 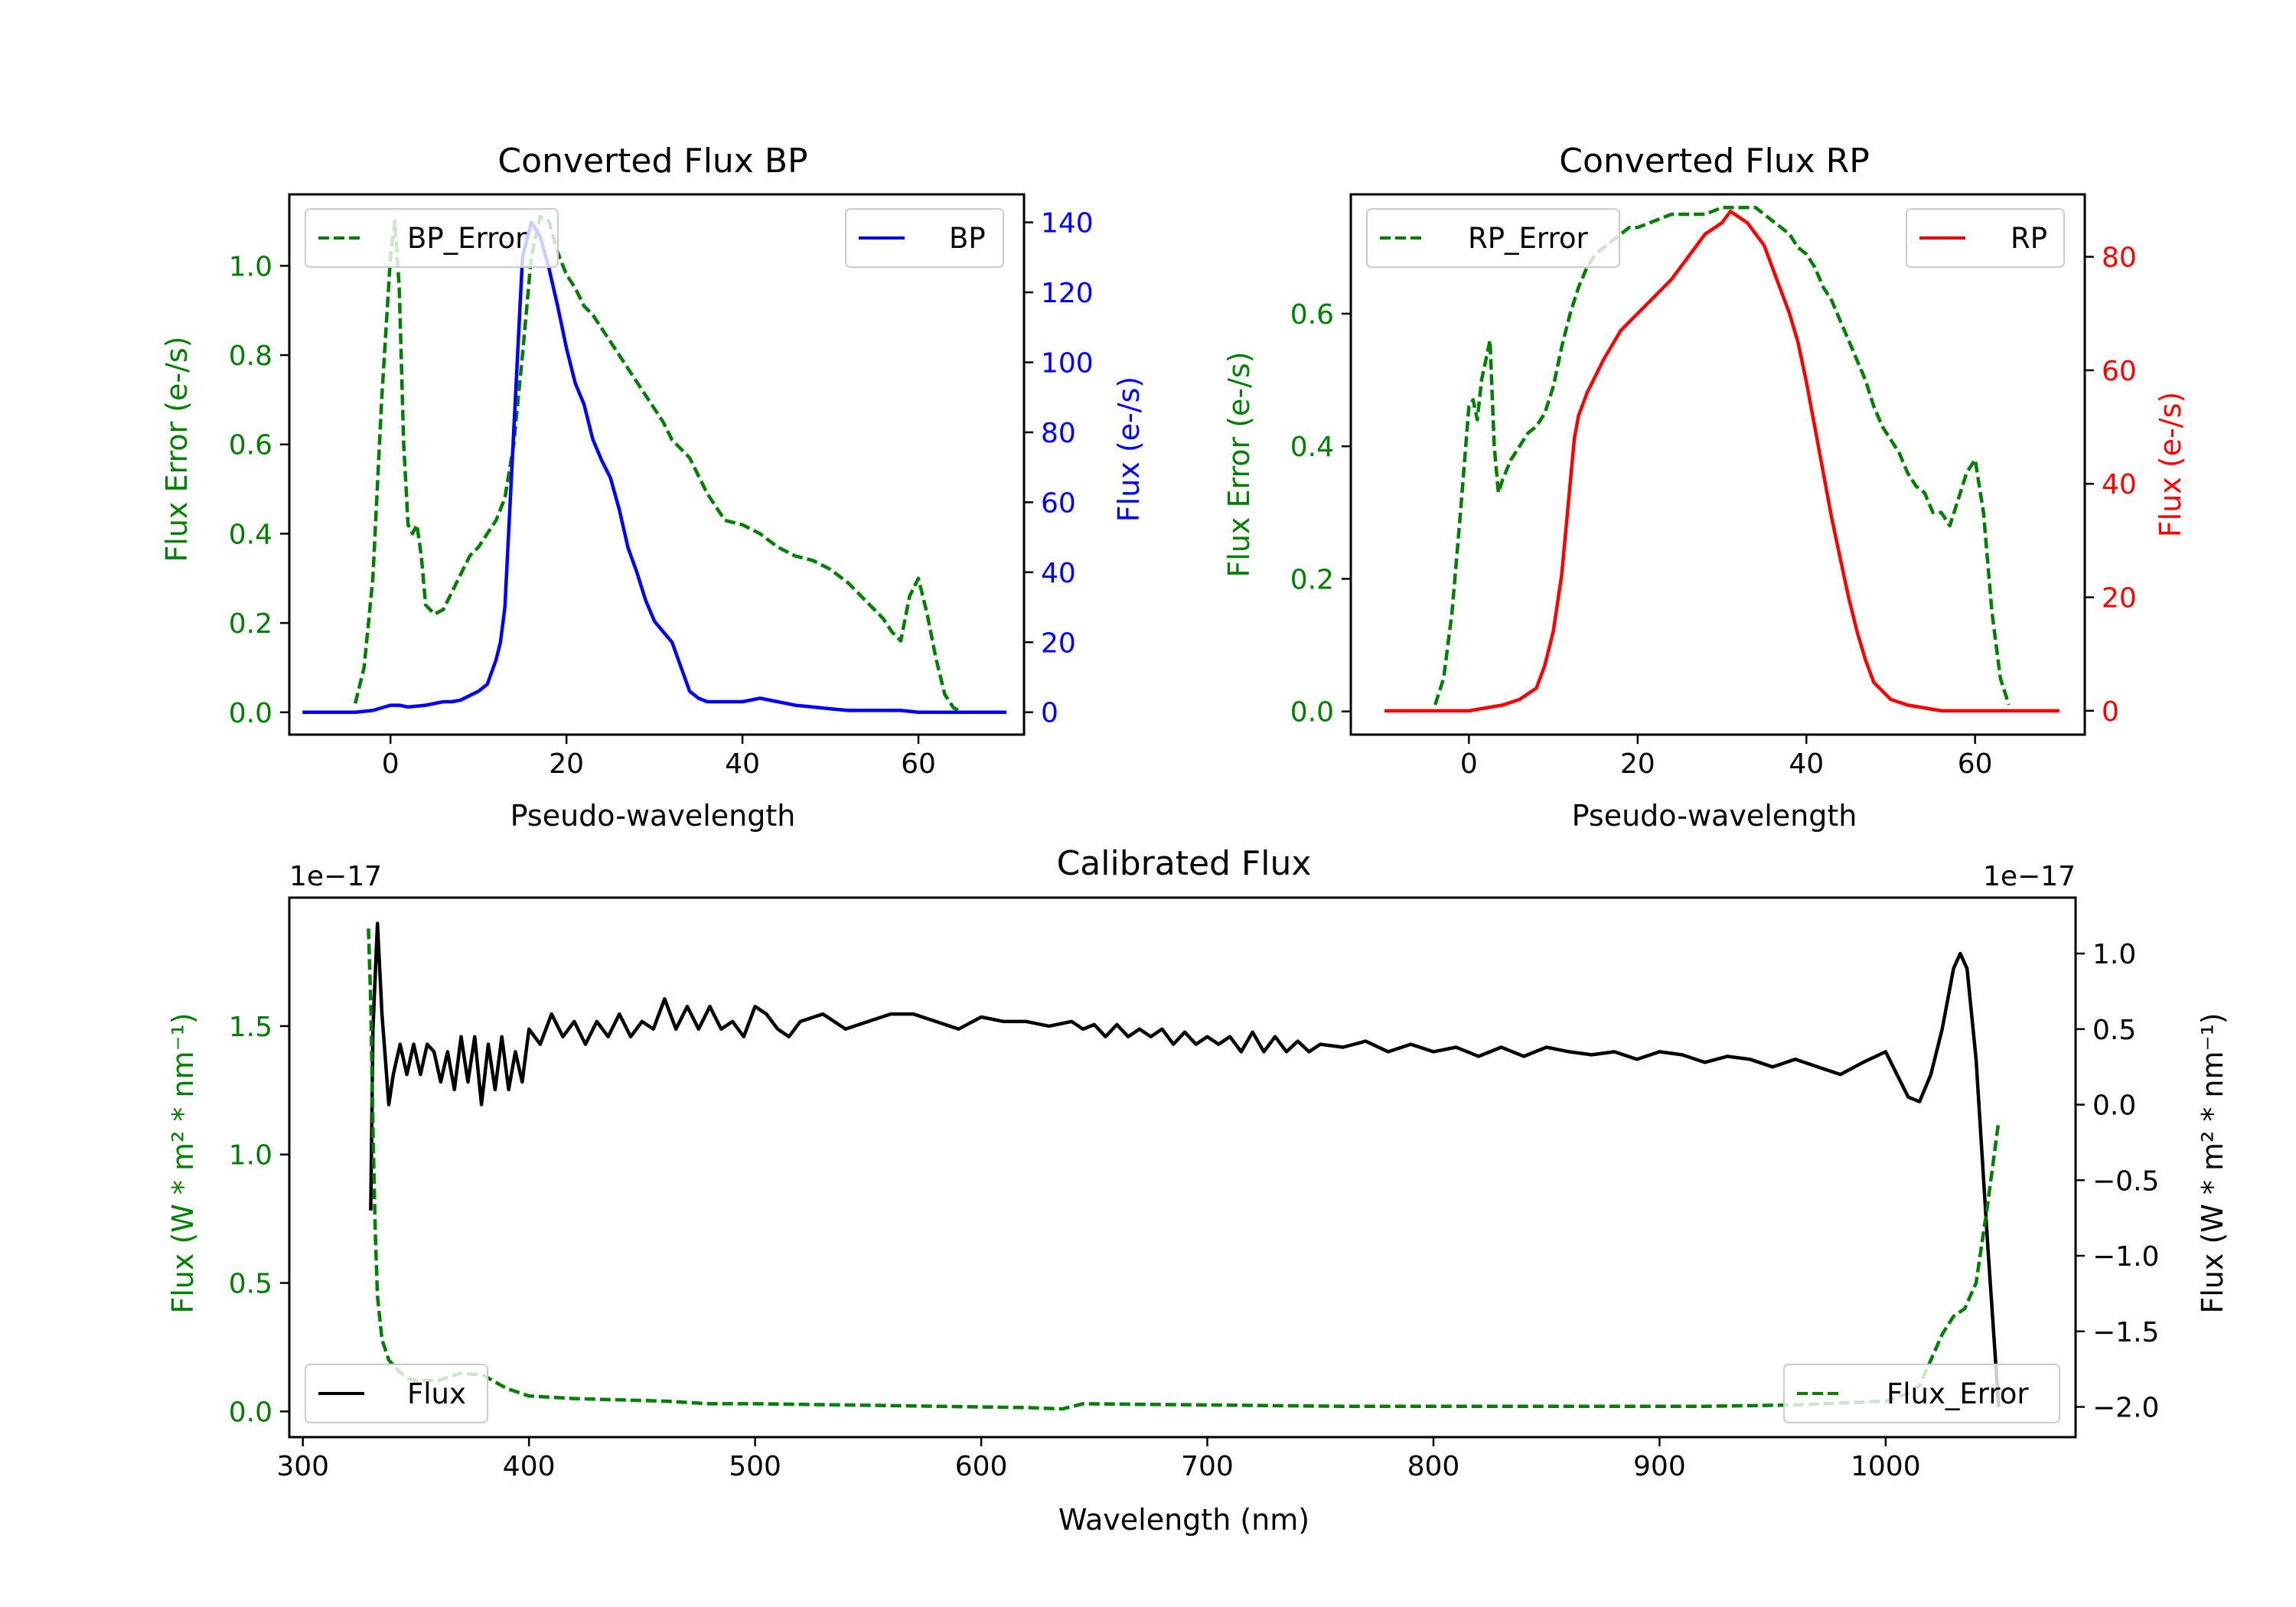 What do you see at coordinates (1722, 456) in the screenshot?
I see `series-line-rp-error` at bounding box center [1722, 456].